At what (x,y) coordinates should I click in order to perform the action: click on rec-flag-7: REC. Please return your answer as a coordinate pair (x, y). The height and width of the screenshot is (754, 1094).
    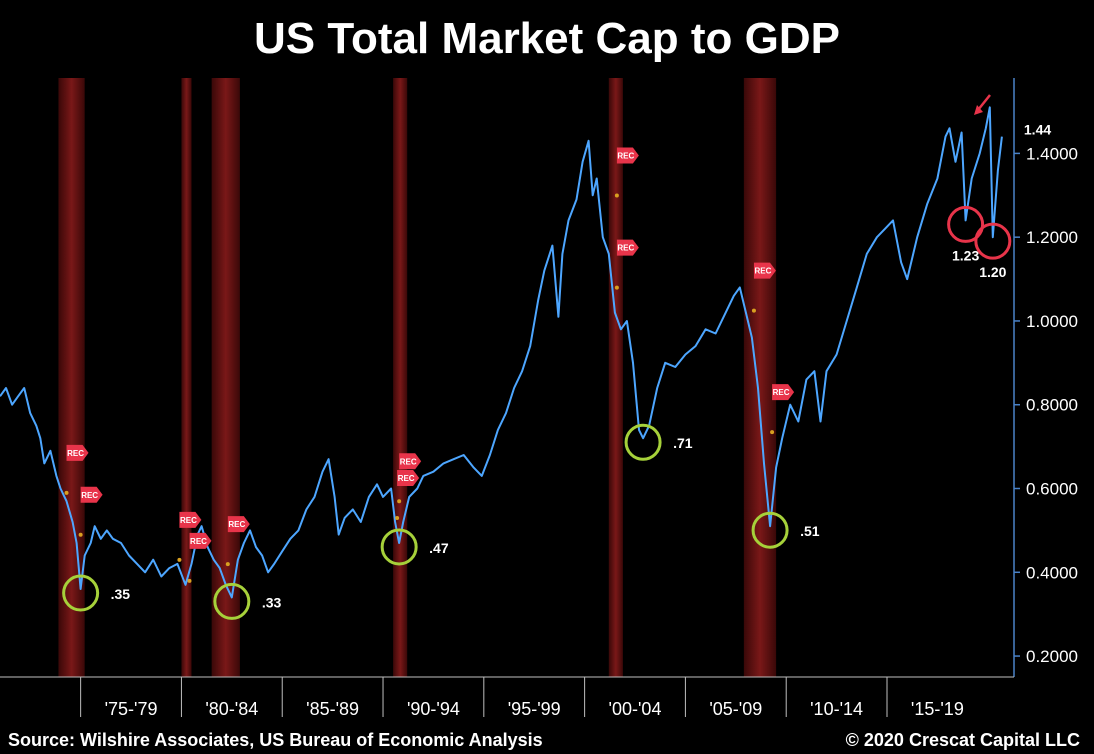
    Looking at the image, I should click on (626, 172).